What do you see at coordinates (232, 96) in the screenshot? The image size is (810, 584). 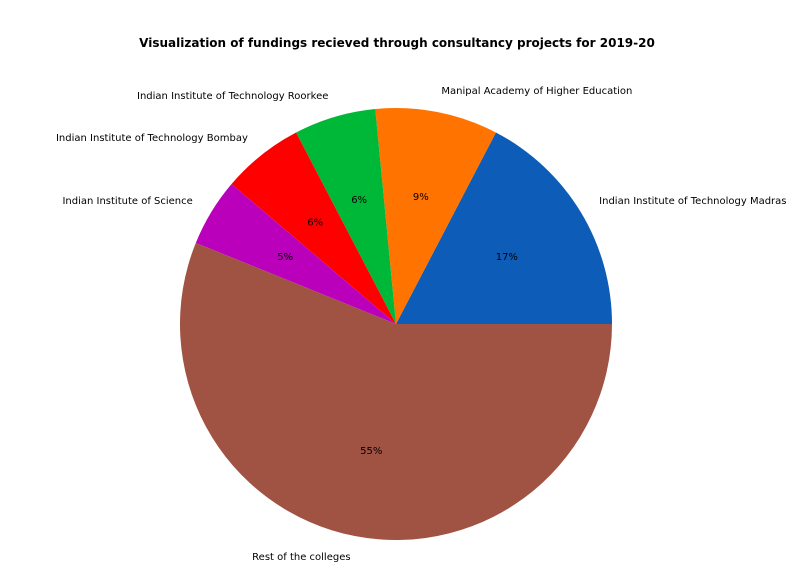 I see `slice-label-indian-institute-of-technology-roorkee: Indian Institute of Technology Roorkee` at bounding box center [232, 96].